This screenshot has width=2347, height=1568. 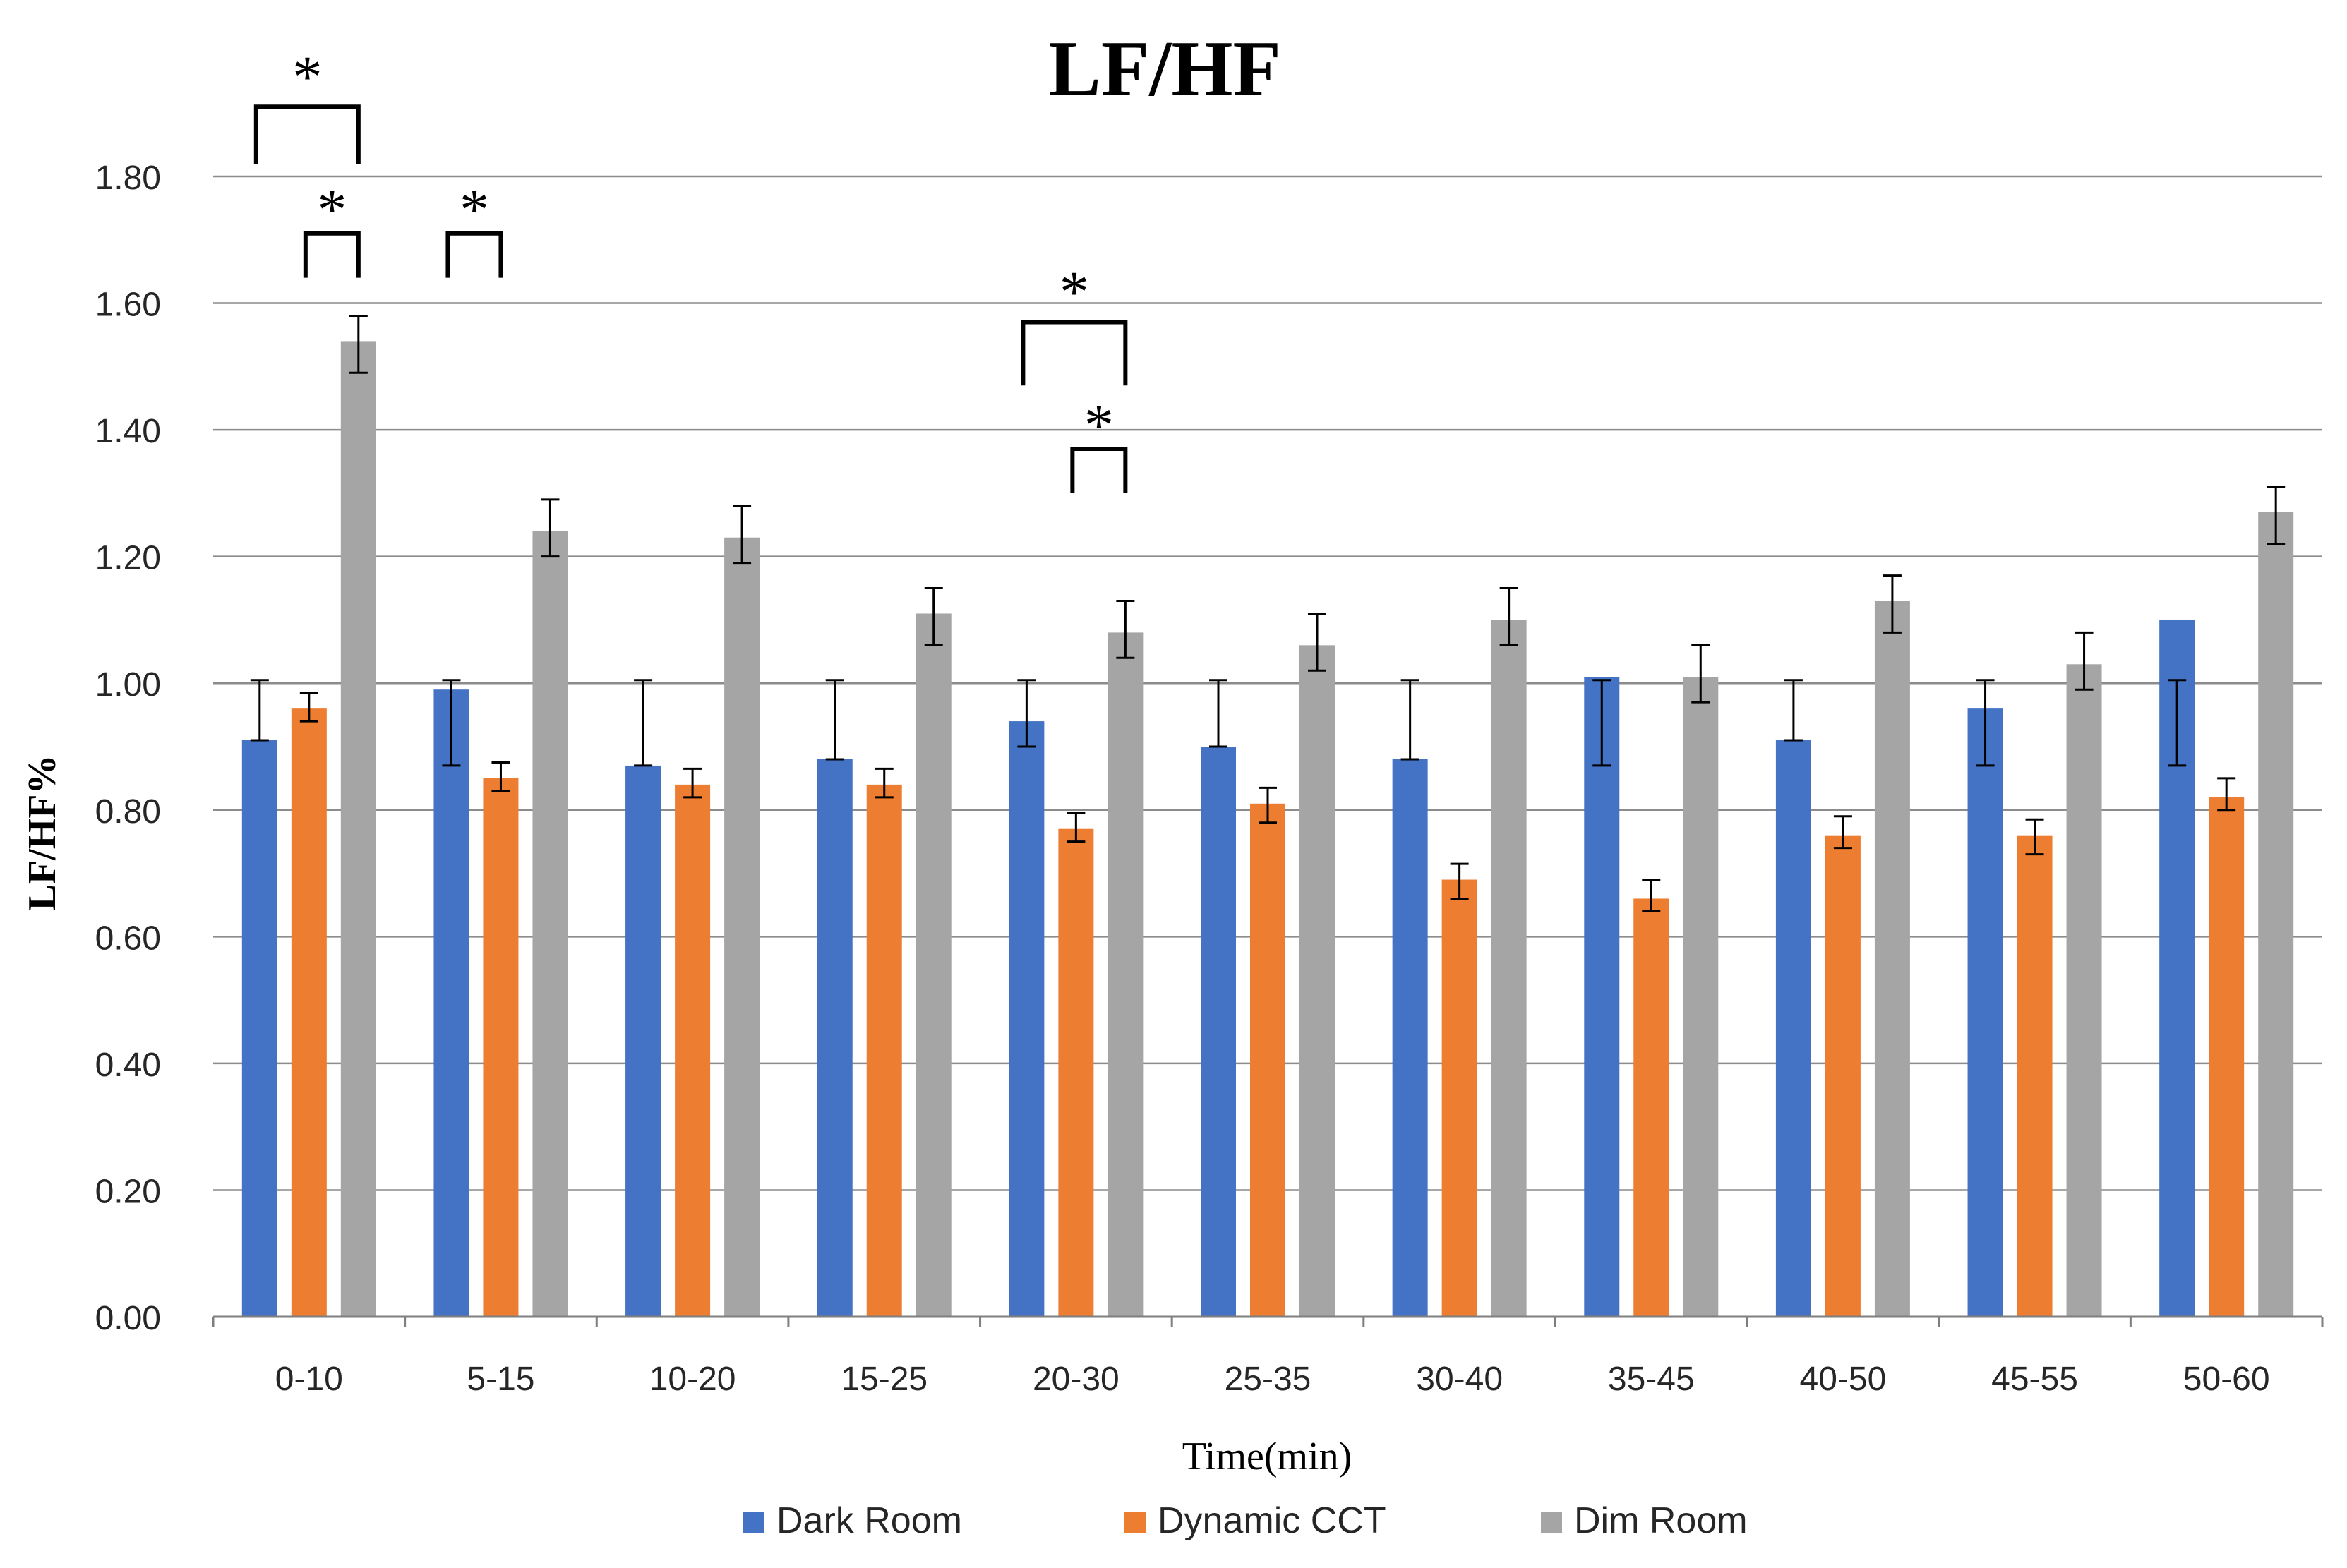 What do you see at coordinates (309, 1379) in the screenshot?
I see `x-tick-label: 0-10` at bounding box center [309, 1379].